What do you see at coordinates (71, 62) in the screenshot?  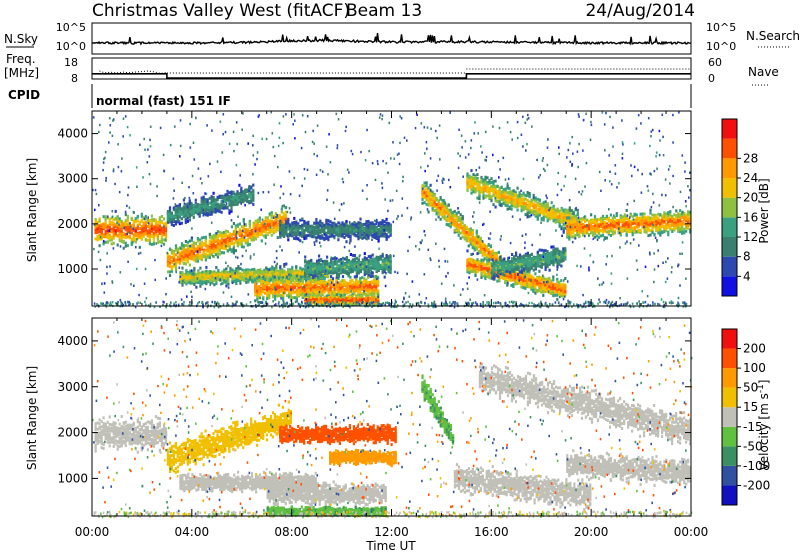 I see `freq-tick-top: 18` at bounding box center [71, 62].